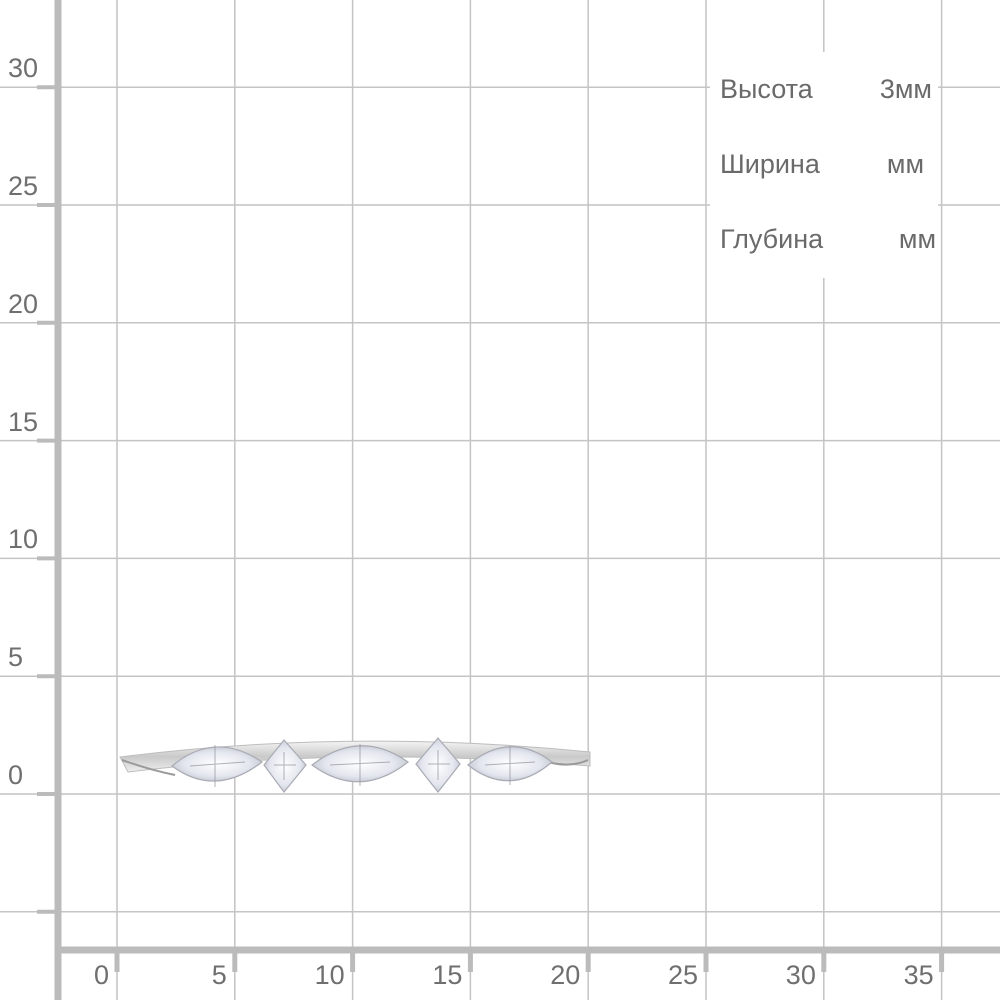 This screenshot has height=1000, width=1000. I want to click on y-axis-label: 5, so click(16, 657).